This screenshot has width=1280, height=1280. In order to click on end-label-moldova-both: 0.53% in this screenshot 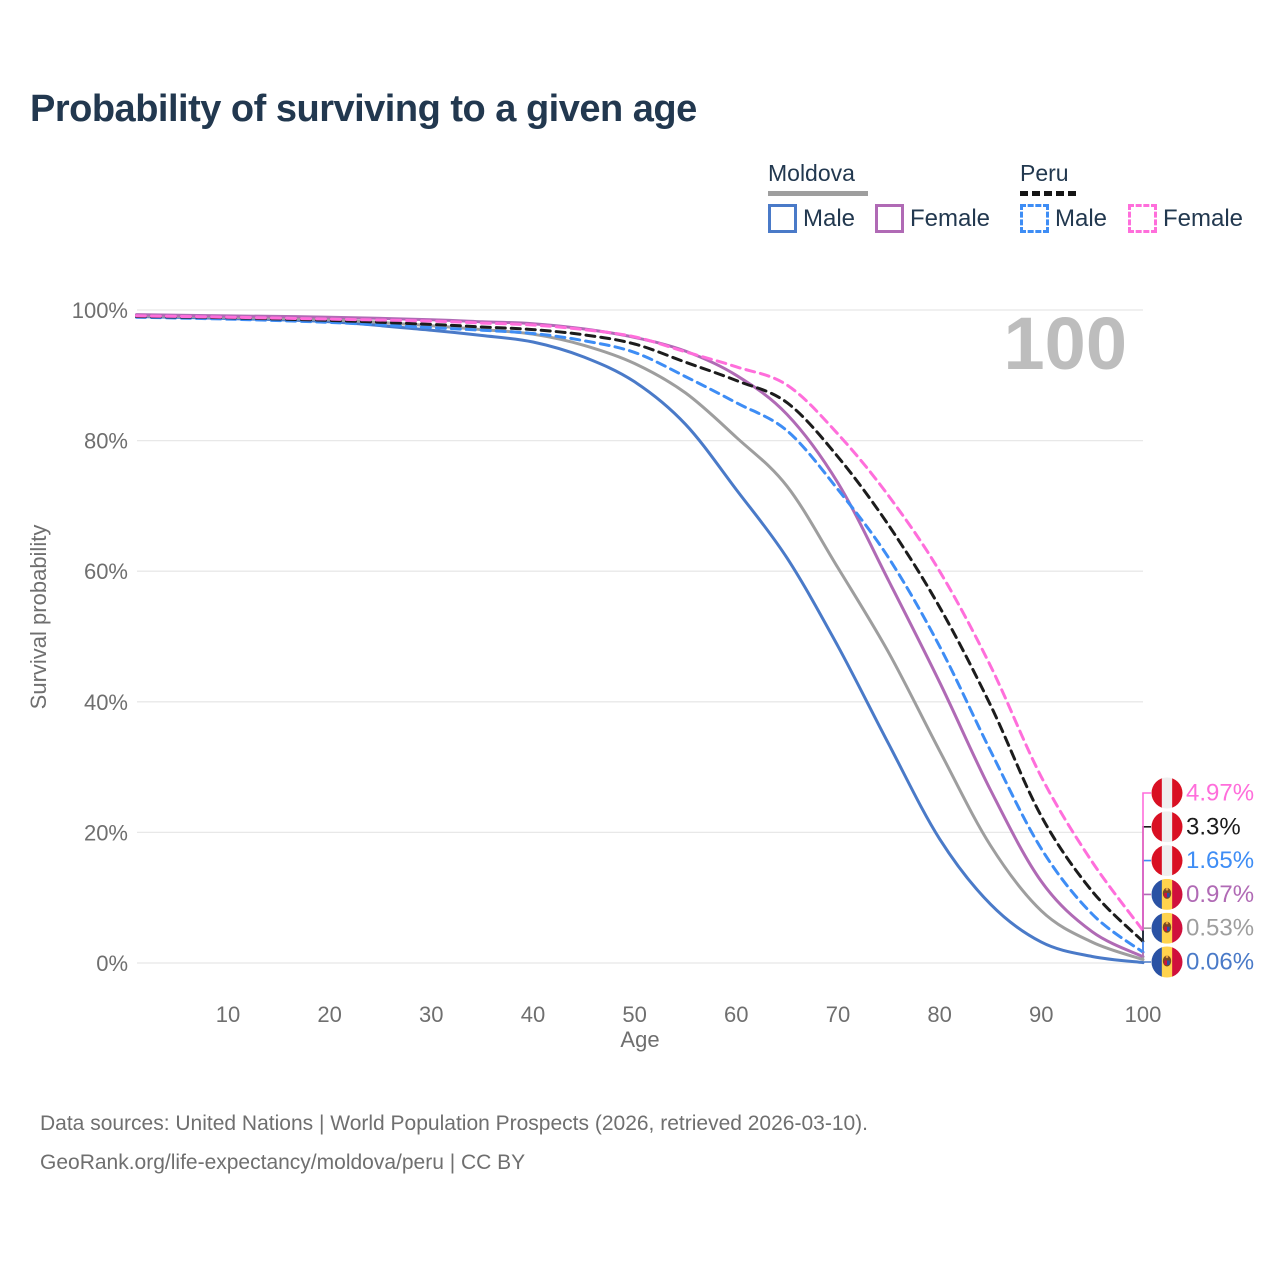, I will do `click(1198, 936)`.